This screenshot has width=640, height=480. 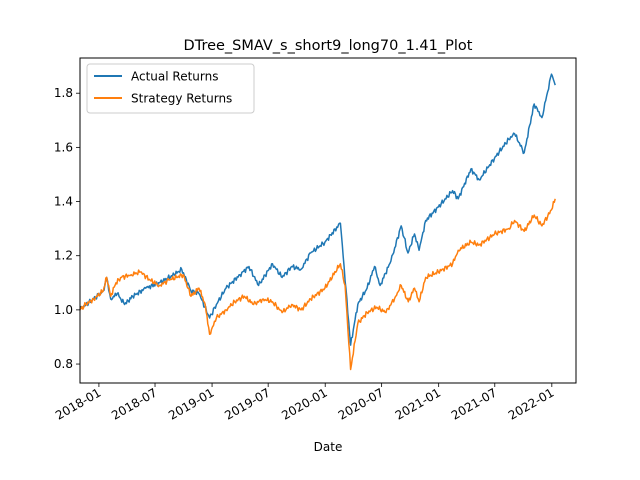 I want to click on y-axis: 0.8 1.0 1.2 1.4 1.6 1.8, so click(x=67, y=228).